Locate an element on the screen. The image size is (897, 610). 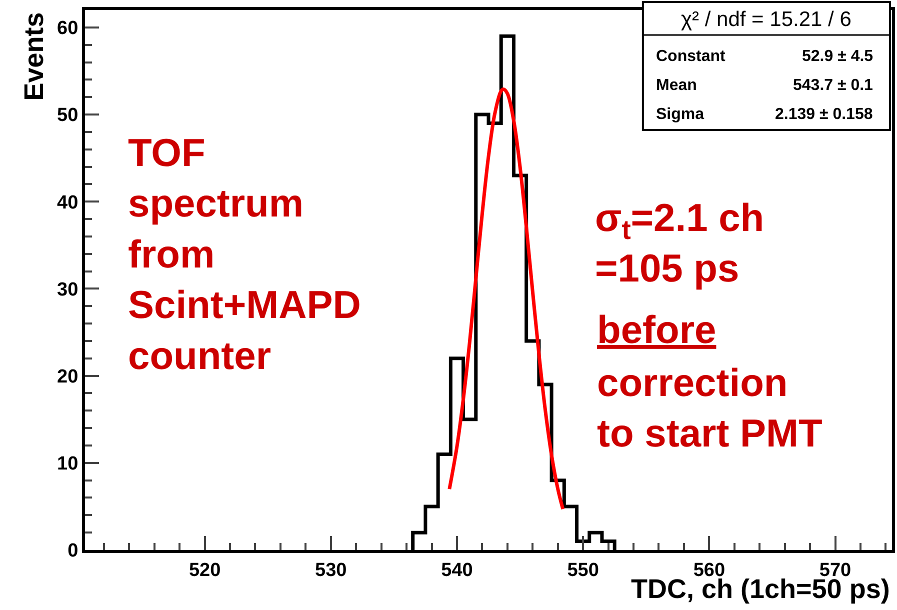
x-tick-label: 530 is located at coordinates (331, 570).